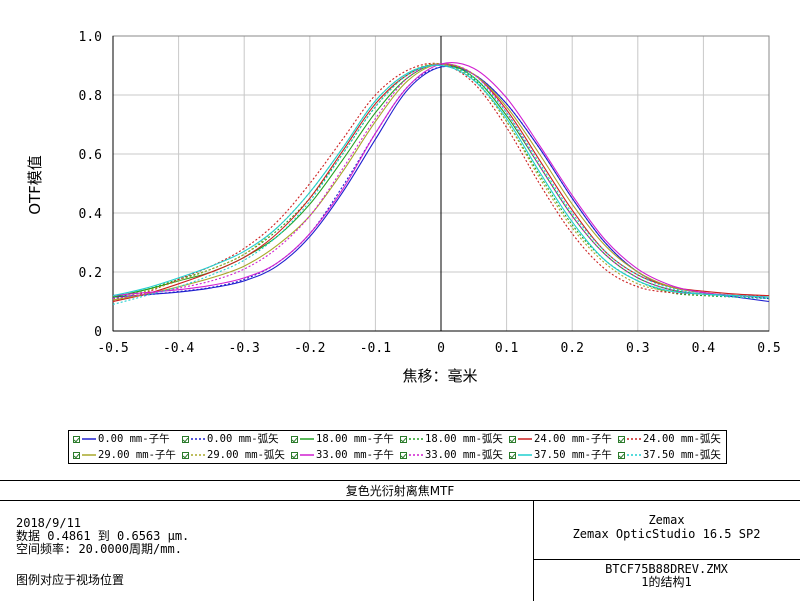  I want to click on app-name: Zemax, so click(666, 520).